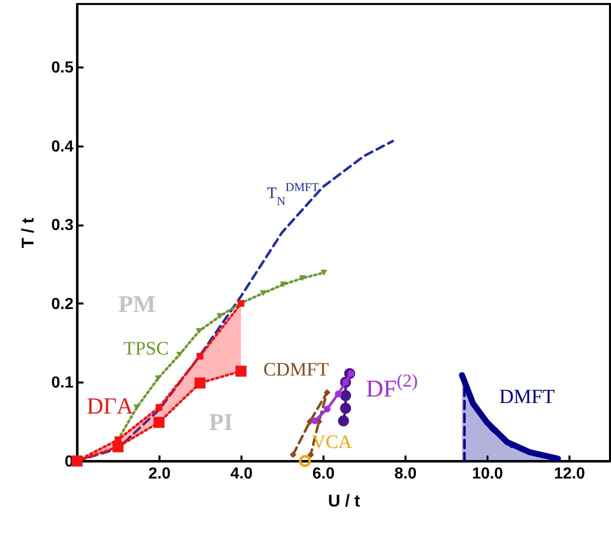 This screenshot has width=611, height=538. Describe the element at coordinates (241, 474) in the screenshot. I see `x-tick-label: 4.0` at that location.